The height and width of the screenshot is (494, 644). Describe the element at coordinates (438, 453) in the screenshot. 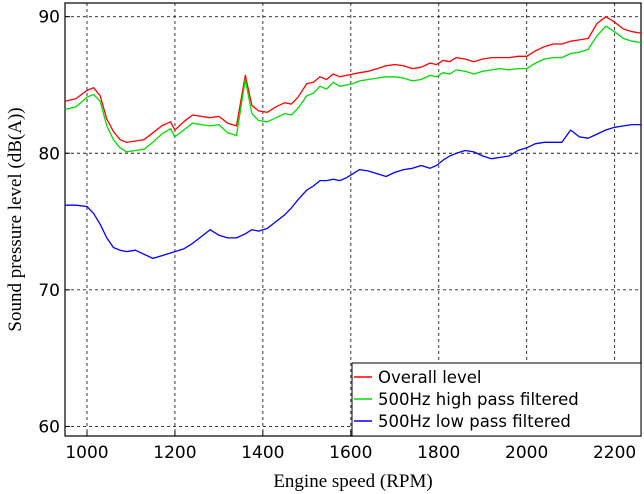

I see `x-tick-label: 1800` at that location.